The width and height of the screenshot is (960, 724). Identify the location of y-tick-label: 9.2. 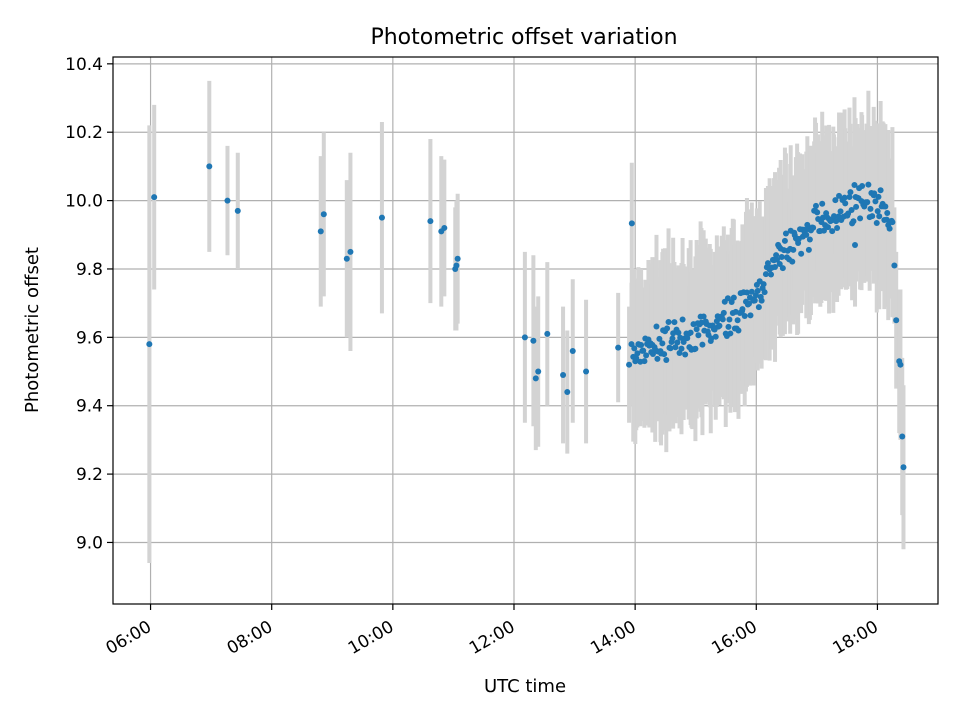
(89, 475).